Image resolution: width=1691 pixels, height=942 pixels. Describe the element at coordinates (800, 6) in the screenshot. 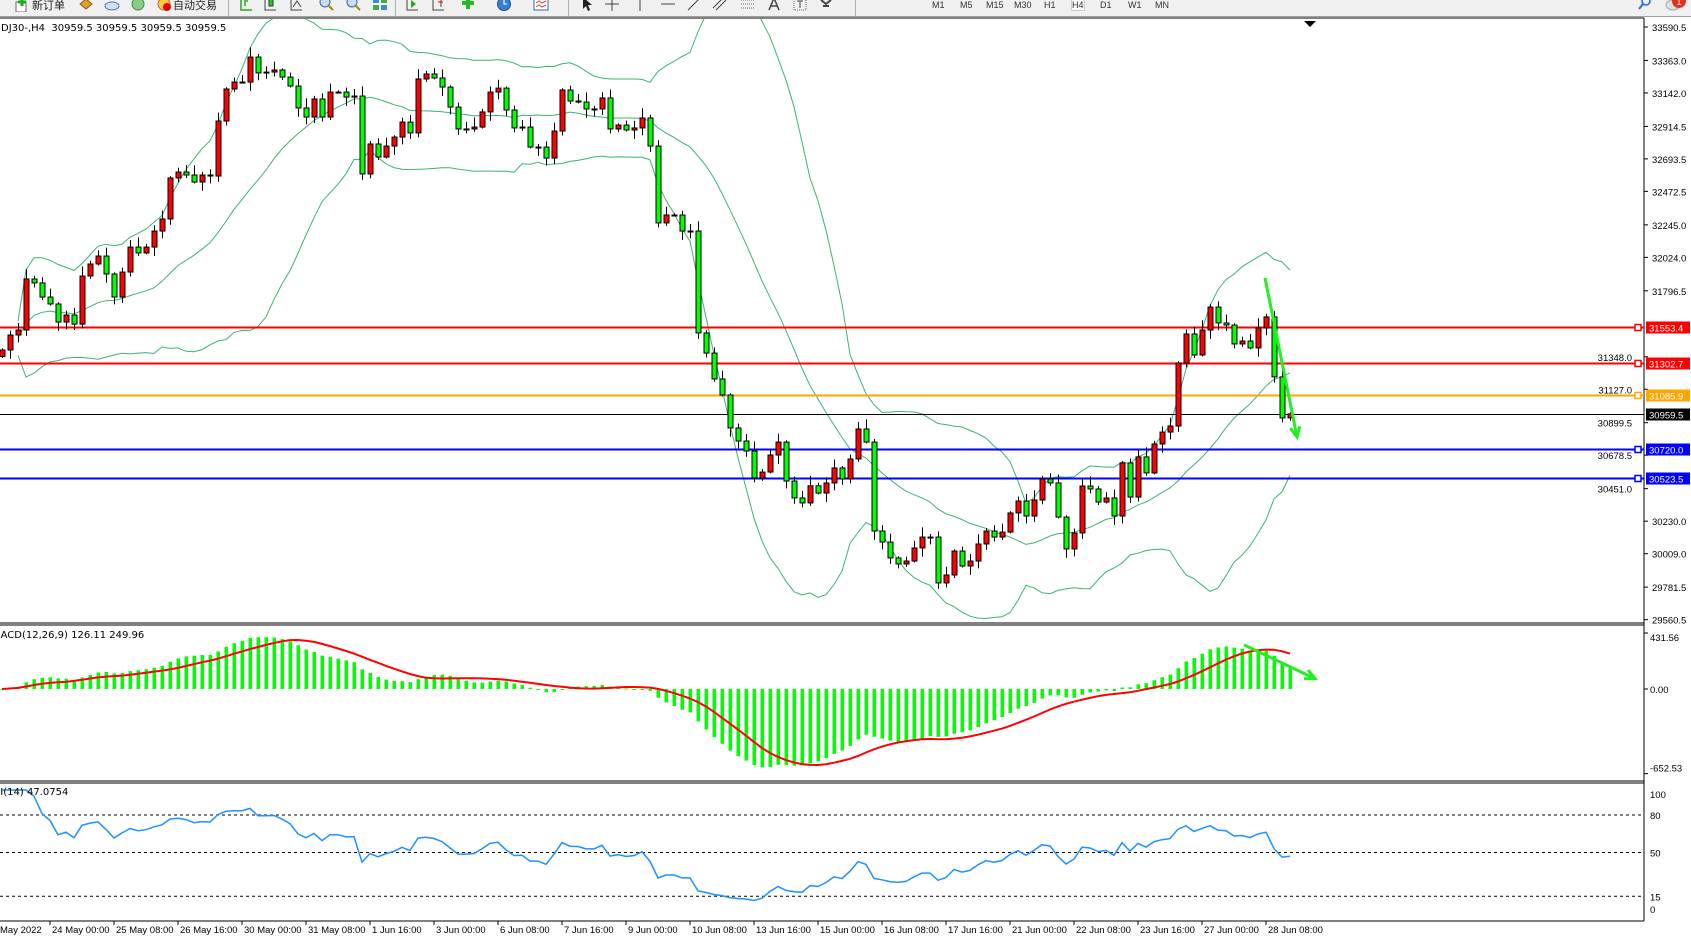

I see `text-label-icon` at that location.